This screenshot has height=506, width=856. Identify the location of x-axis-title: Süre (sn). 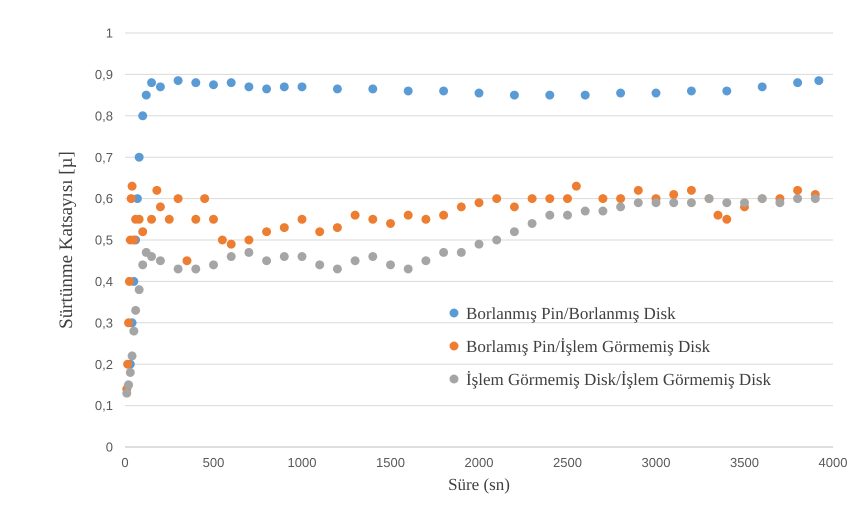
(479, 484).